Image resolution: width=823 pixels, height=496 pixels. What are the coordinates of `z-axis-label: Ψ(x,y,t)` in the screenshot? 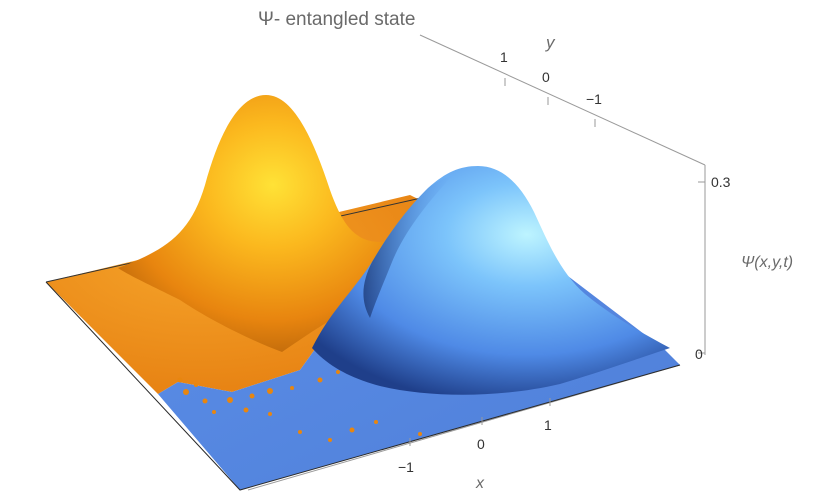 It's located at (767, 262).